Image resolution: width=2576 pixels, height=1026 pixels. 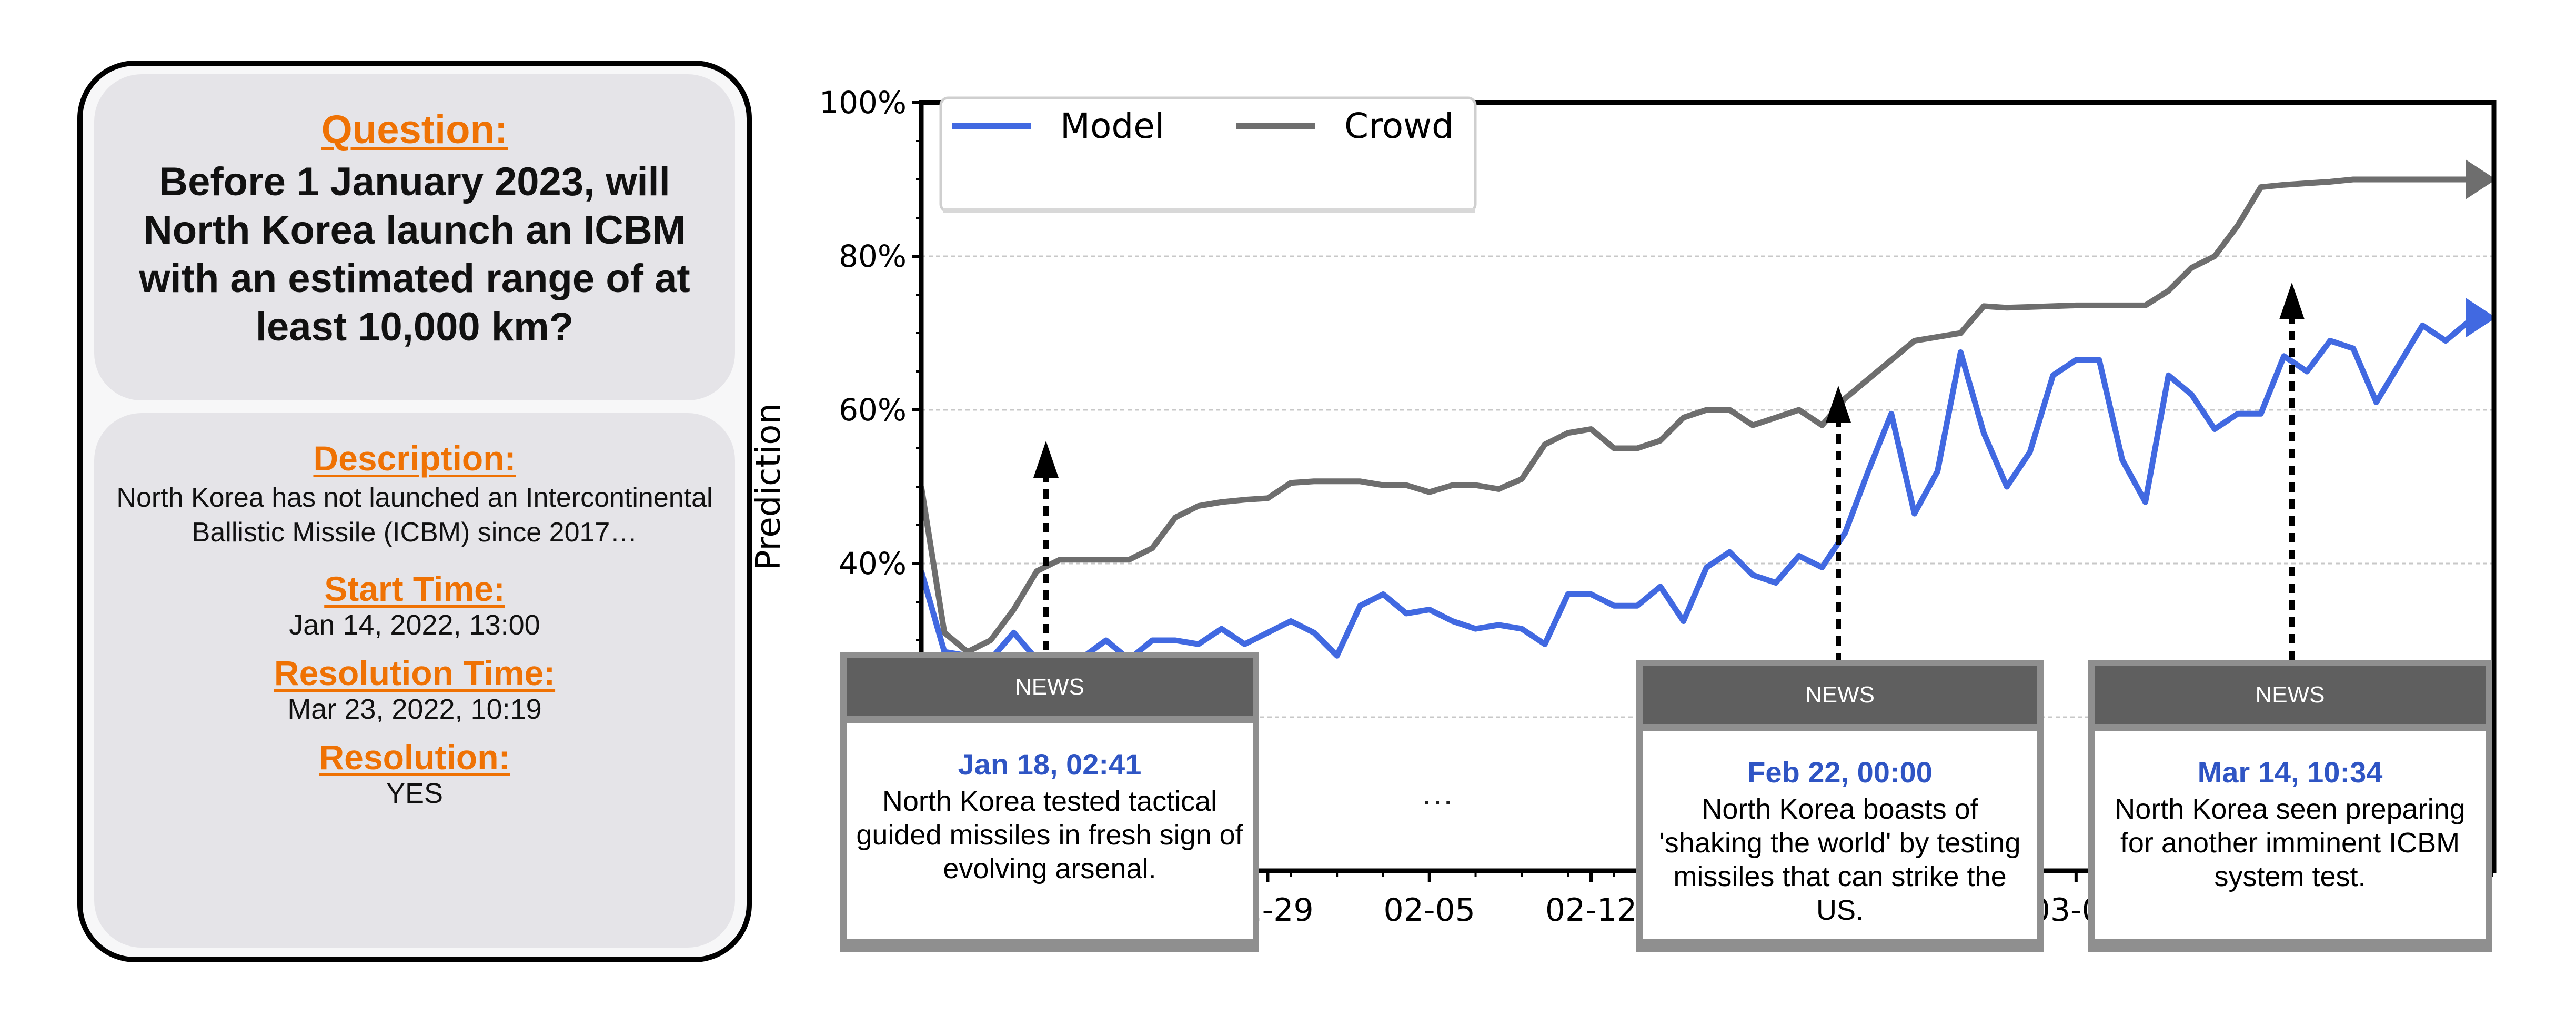 What do you see at coordinates (414, 589) in the screenshot?
I see `start-time-label: Start Time:` at bounding box center [414, 589].